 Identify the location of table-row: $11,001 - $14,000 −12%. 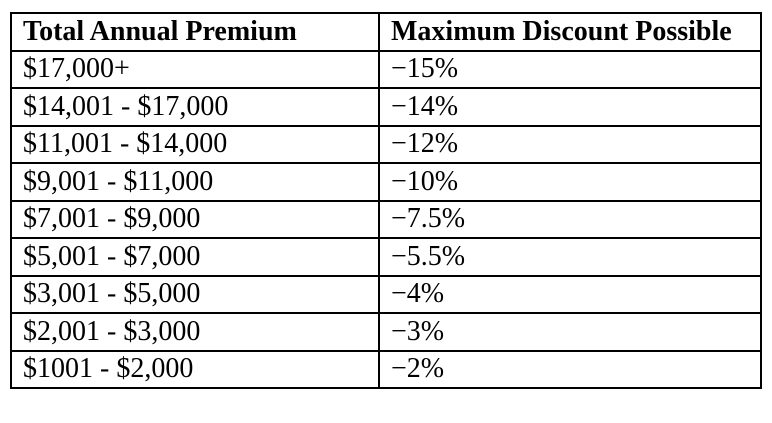
(386, 144).